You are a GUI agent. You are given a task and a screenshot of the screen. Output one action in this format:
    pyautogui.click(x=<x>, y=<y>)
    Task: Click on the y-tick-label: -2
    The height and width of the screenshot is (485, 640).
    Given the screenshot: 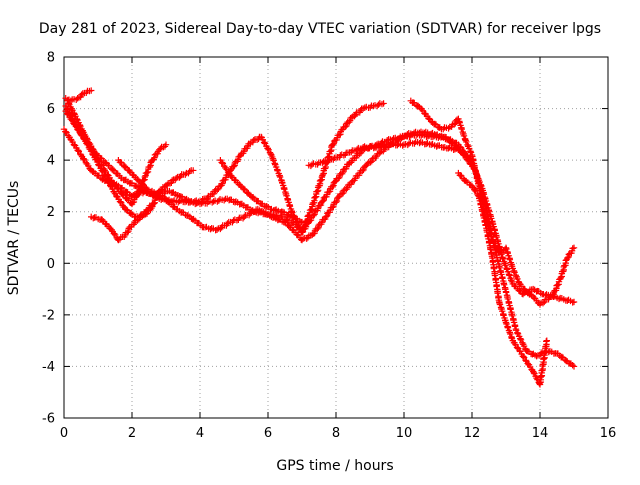 What is the action you would take?
    pyautogui.click(x=48, y=315)
    